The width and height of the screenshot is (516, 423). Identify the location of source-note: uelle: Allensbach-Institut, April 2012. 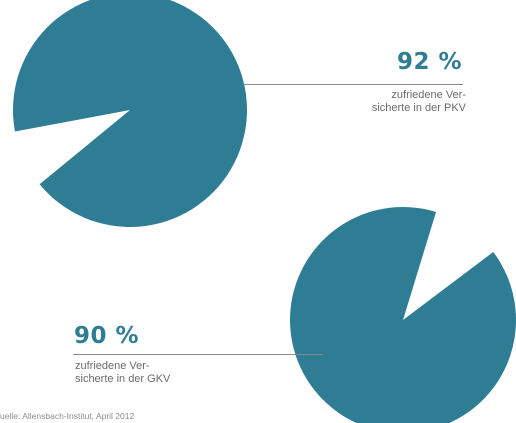
(67, 416).